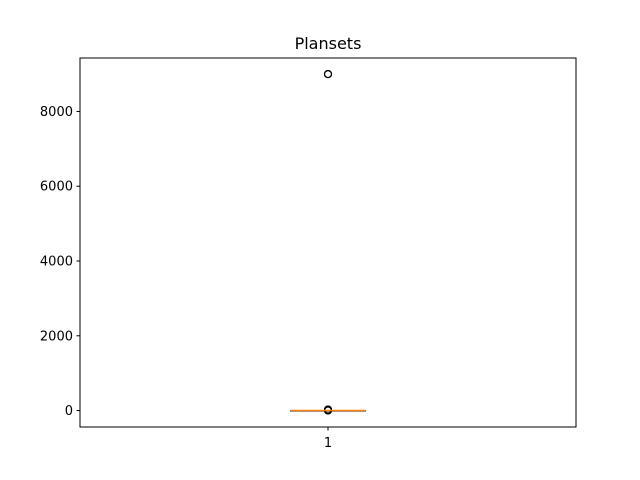  I want to click on chart-title: Plansets, so click(328, 43).